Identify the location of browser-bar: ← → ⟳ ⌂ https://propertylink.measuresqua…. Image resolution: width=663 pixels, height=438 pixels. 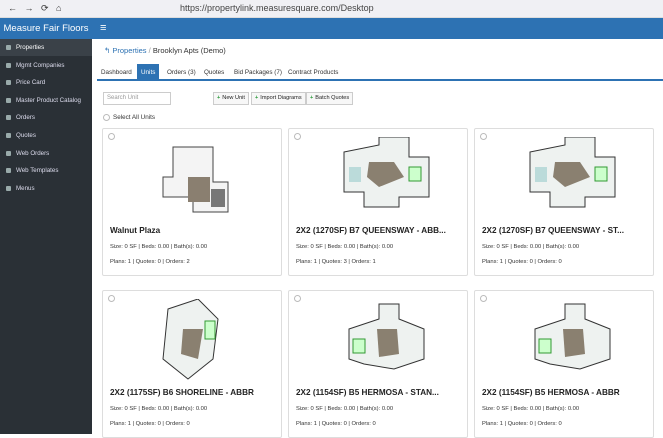
(331, 9).